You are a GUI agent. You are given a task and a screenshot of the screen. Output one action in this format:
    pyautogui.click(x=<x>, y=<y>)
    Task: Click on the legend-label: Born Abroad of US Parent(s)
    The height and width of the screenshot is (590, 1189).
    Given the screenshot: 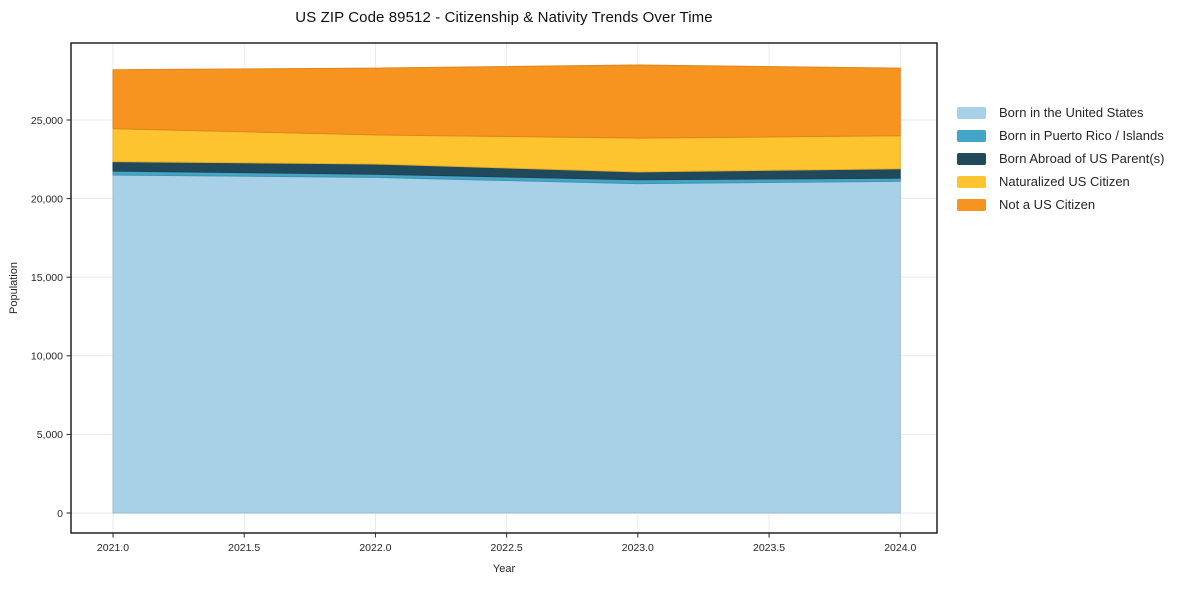 What is the action you would take?
    pyautogui.click(x=1082, y=158)
    